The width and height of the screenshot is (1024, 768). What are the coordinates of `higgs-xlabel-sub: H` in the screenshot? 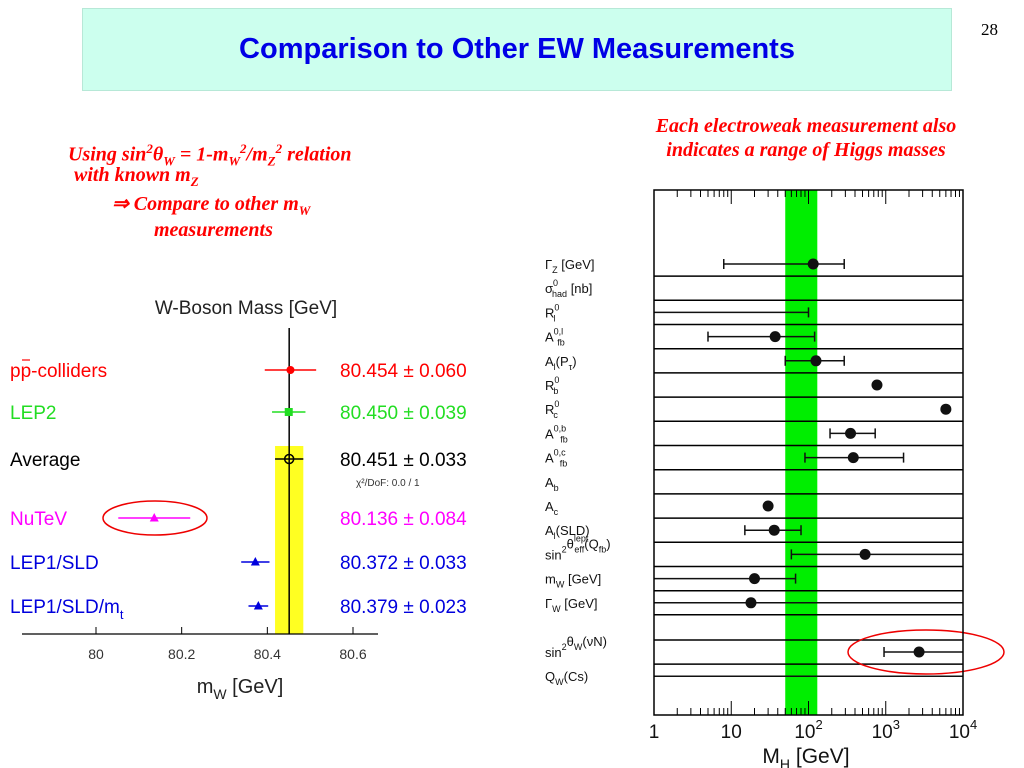 It's located at (785, 762).